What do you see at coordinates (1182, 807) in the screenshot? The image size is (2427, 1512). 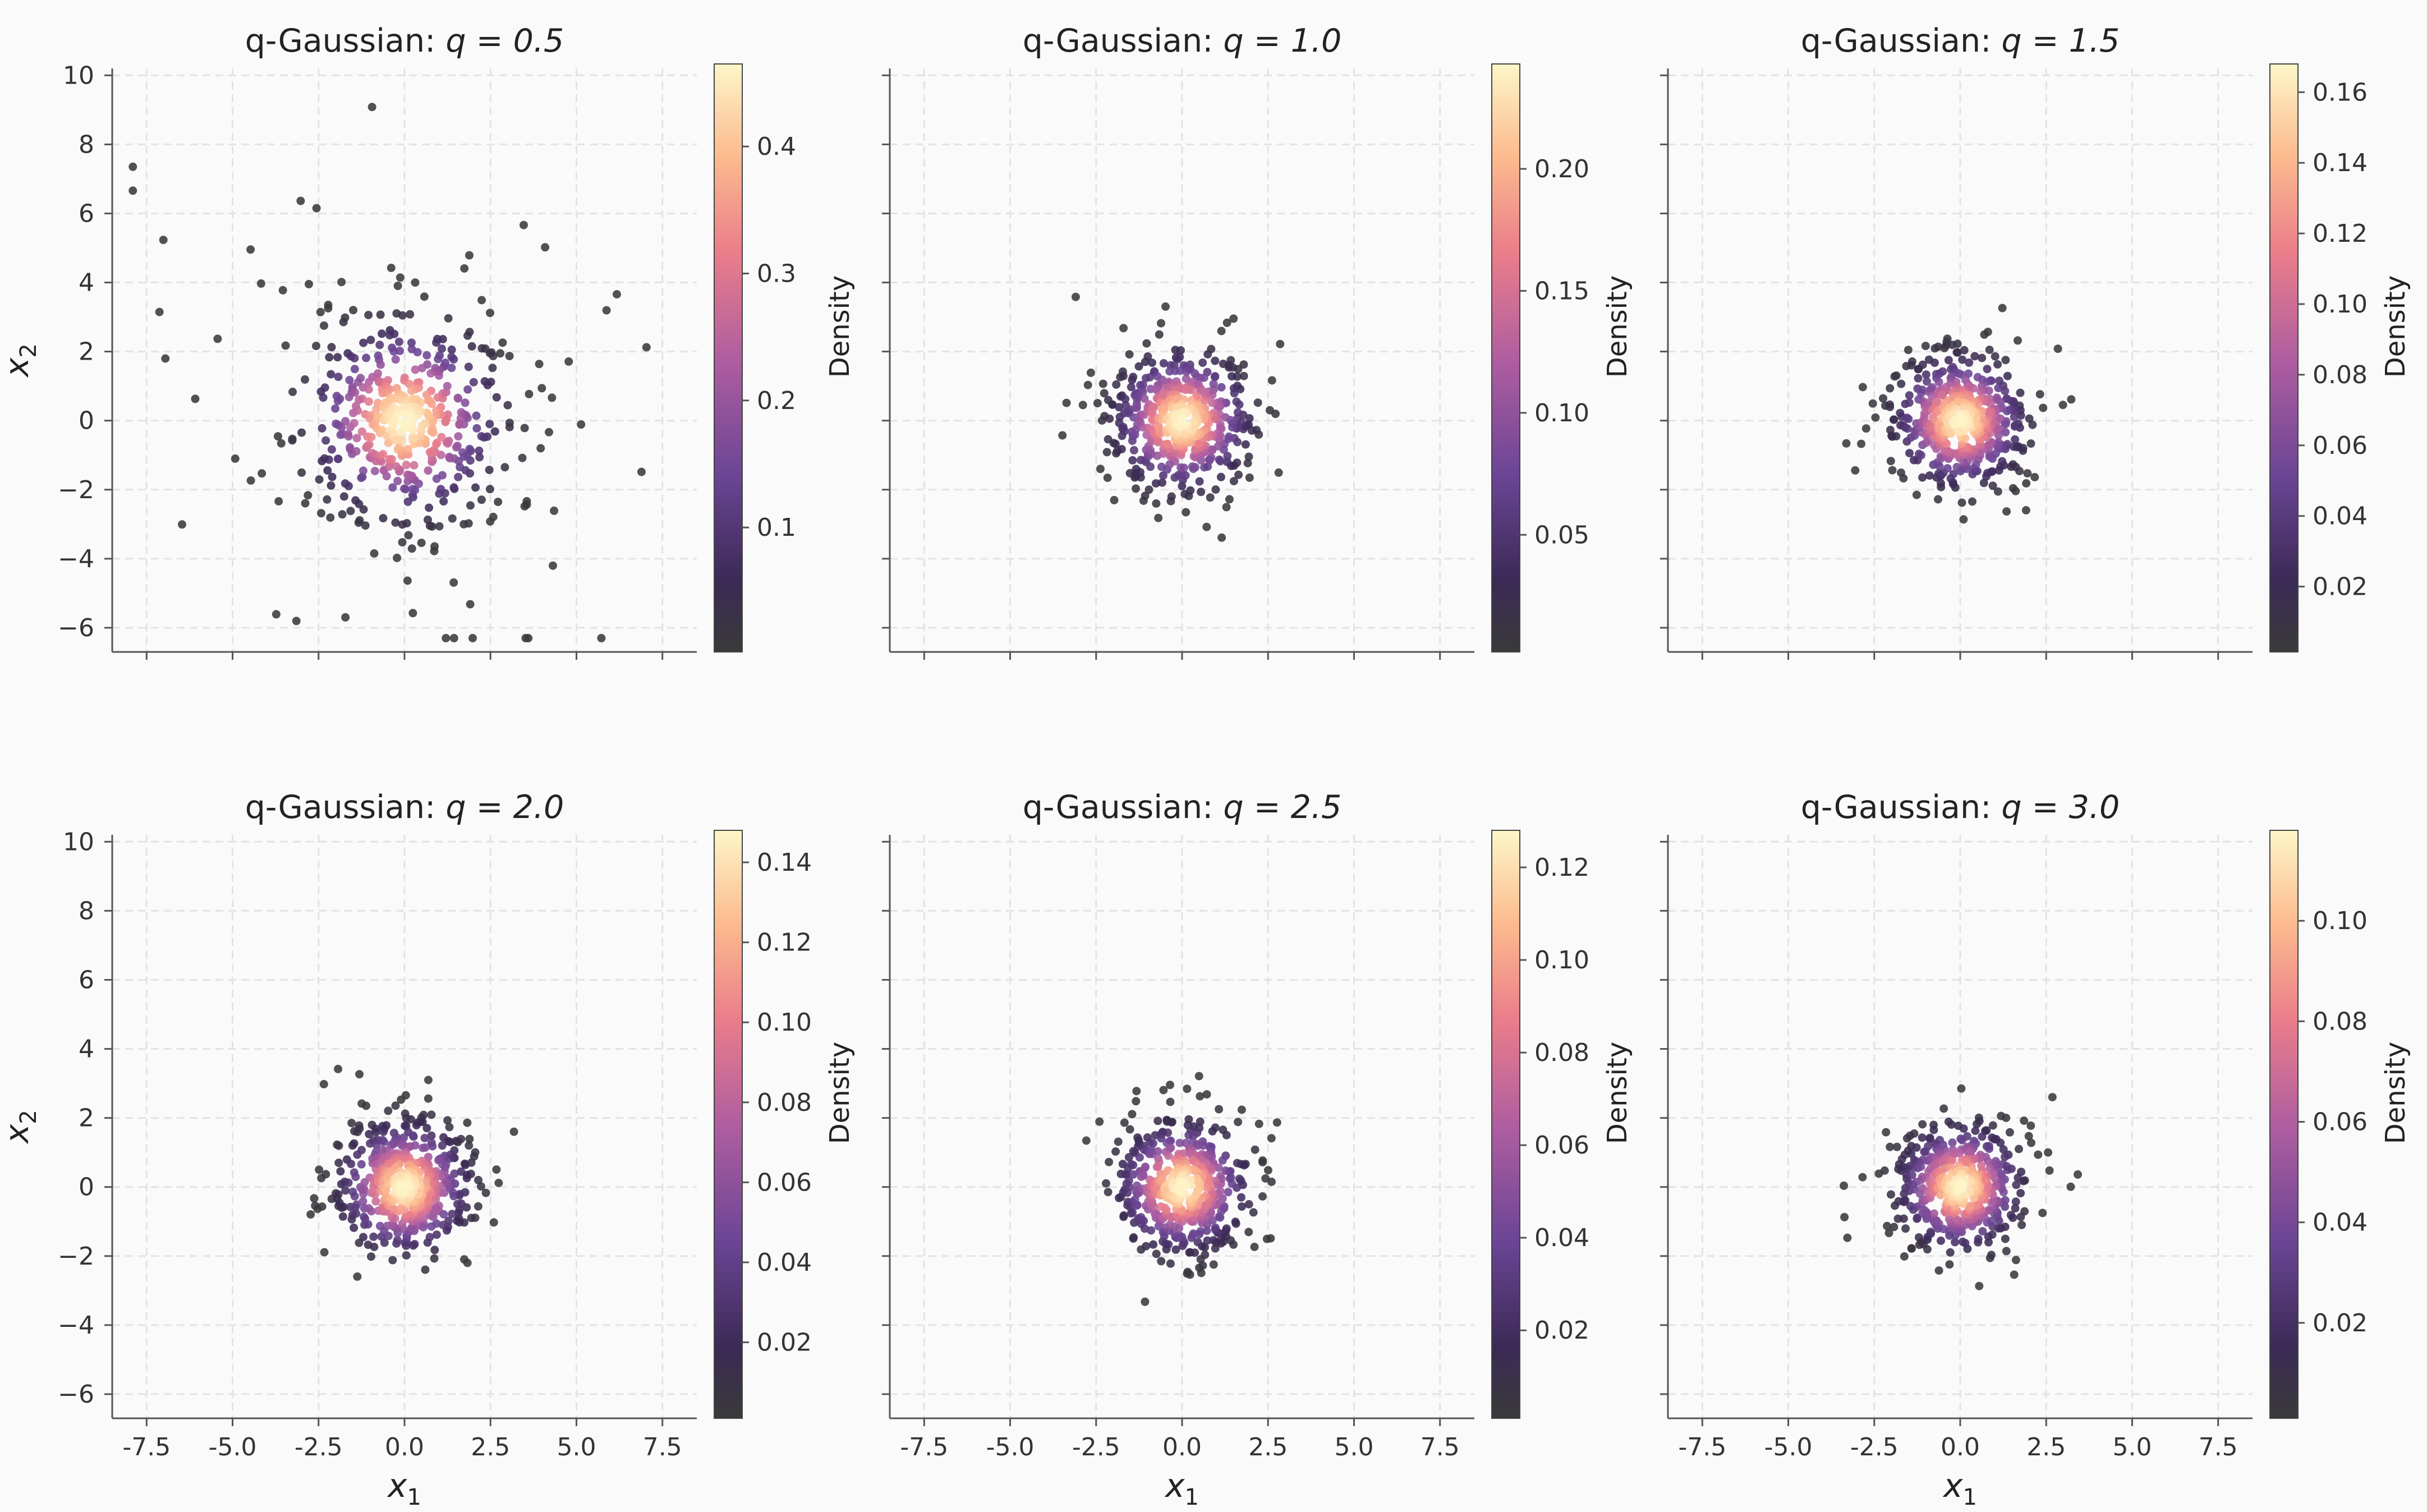 I see `panel-title: q-Gaussian: q = 2.5` at bounding box center [1182, 807].